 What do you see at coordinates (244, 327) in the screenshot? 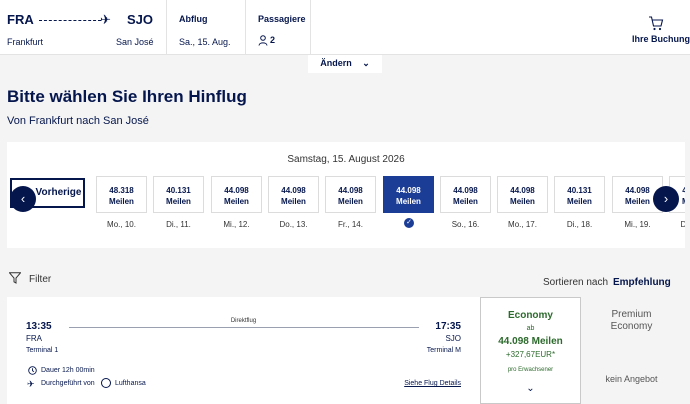
I see `flight-line` at bounding box center [244, 327].